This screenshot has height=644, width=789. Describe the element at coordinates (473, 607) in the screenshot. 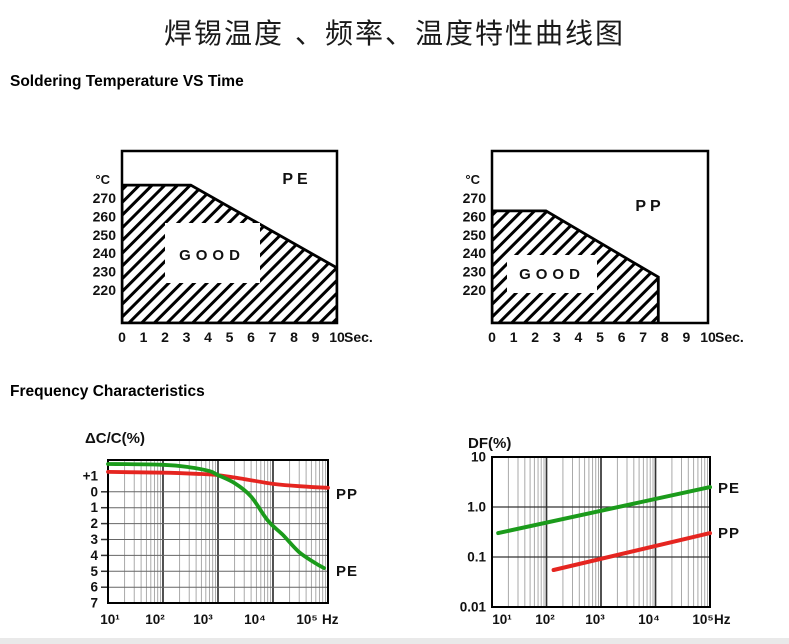

I see `y-tick-label: 0.01` at that location.